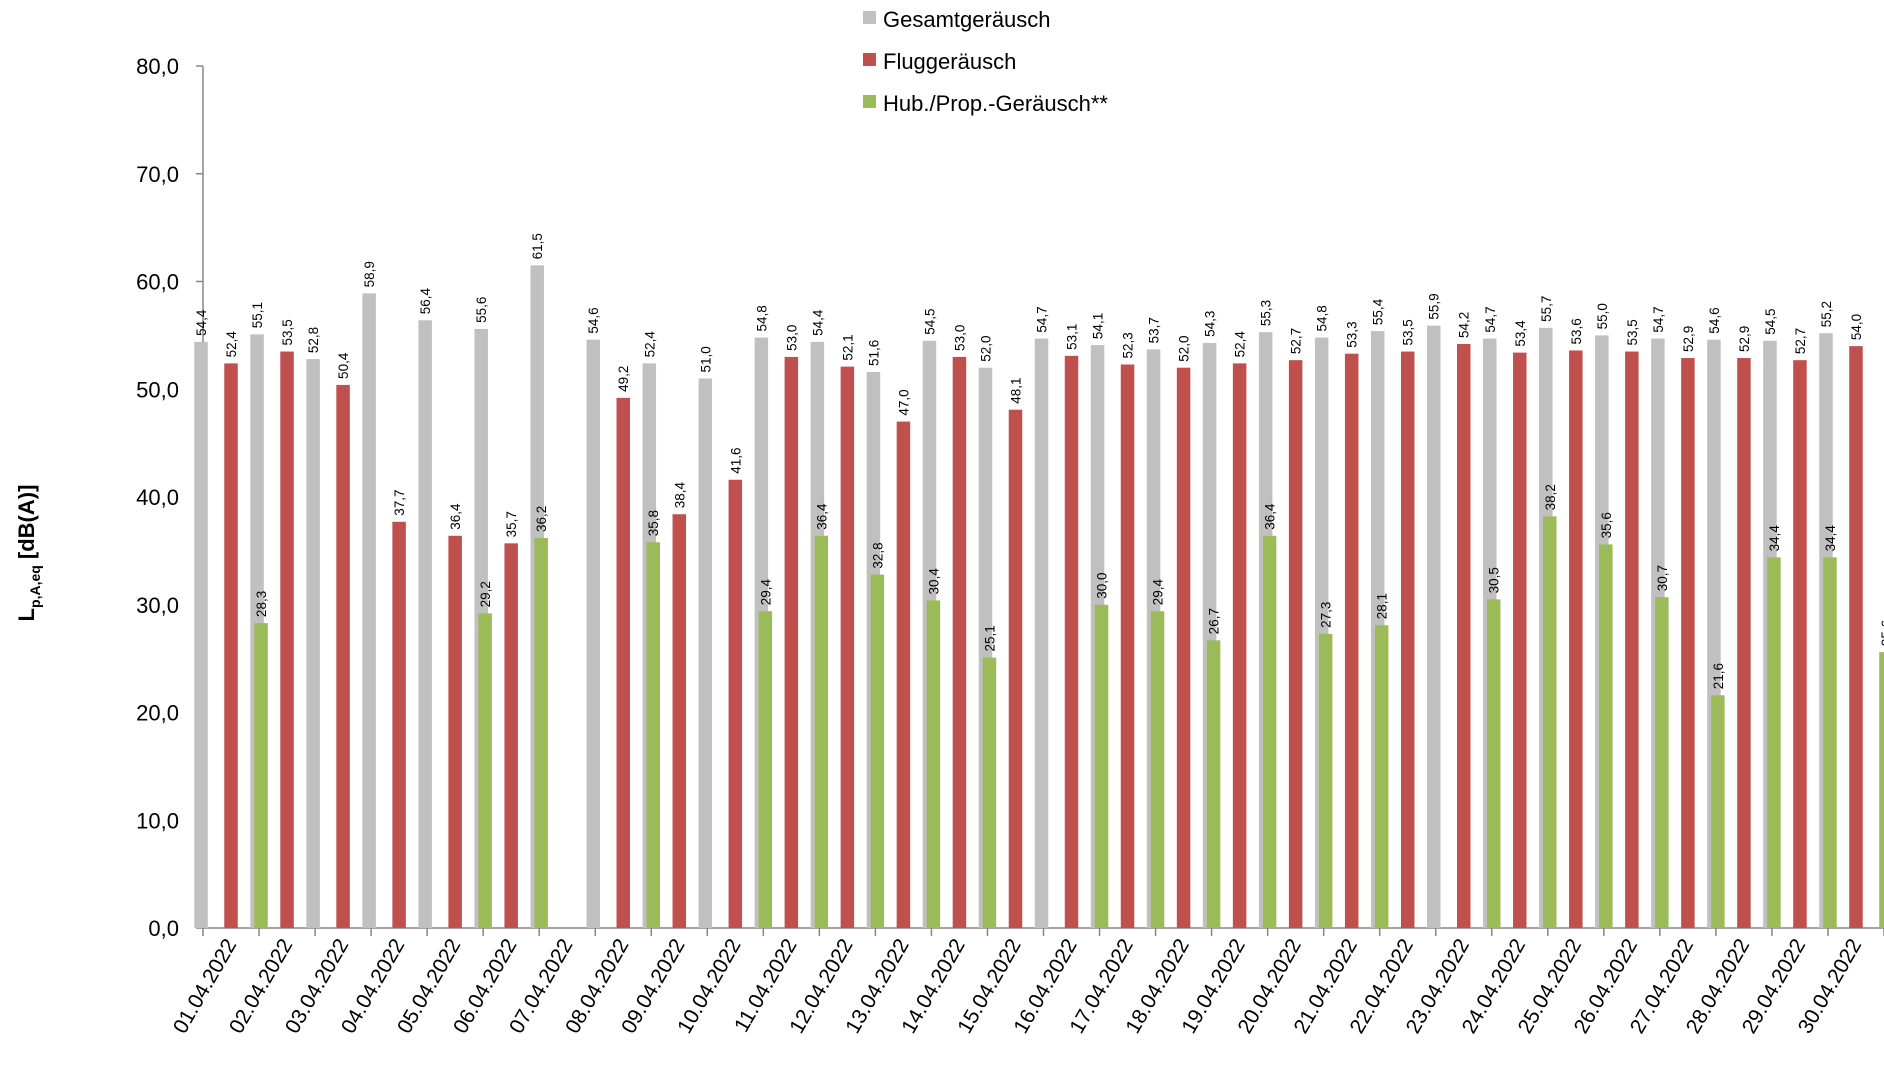  I want to click on data-label: 37,7, so click(399, 503).